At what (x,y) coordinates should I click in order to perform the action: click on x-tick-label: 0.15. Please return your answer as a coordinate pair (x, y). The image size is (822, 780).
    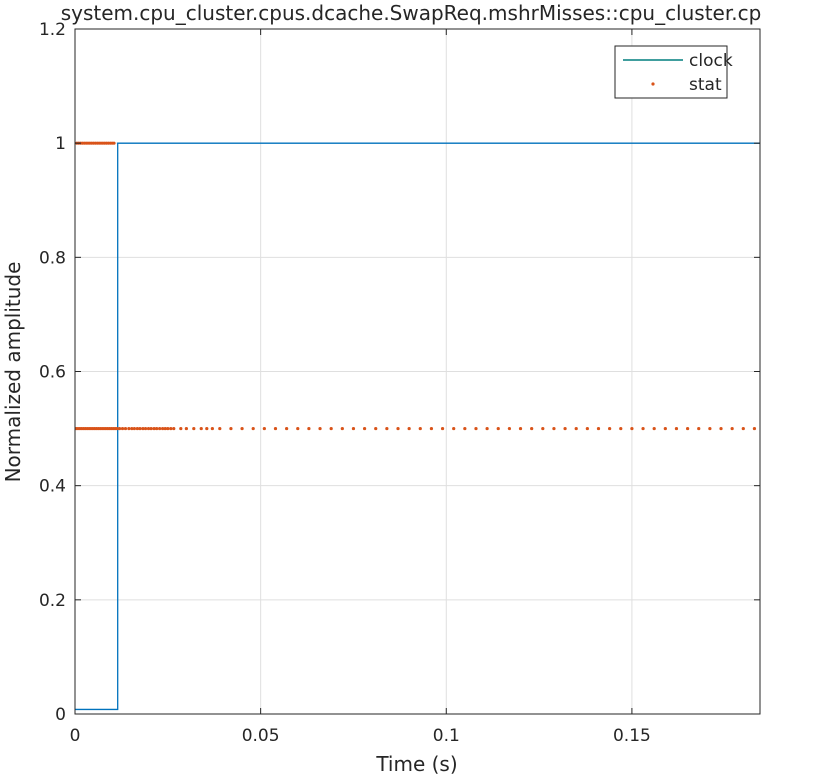
    Looking at the image, I should click on (632, 736).